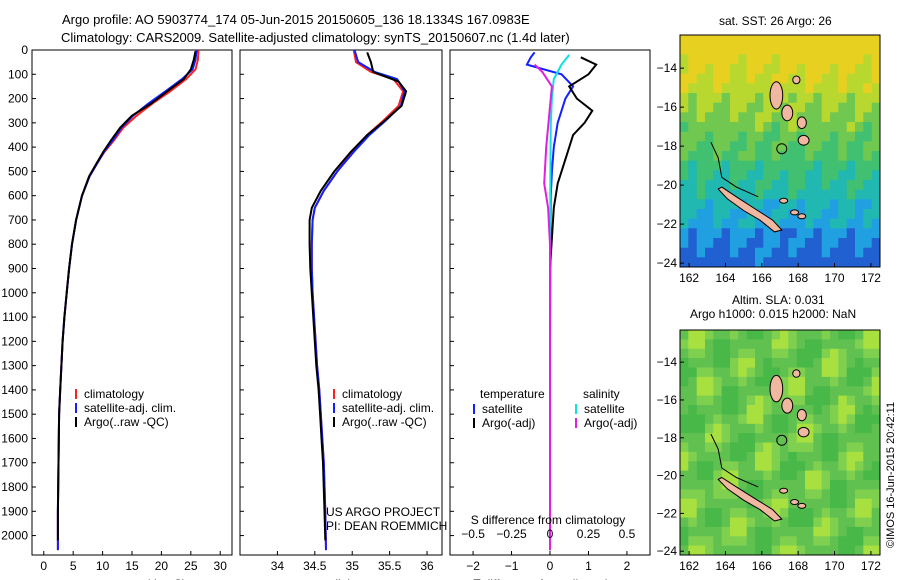 The height and width of the screenshot is (580, 900). Describe the element at coordinates (588, 566) in the screenshot. I see `x-tick-label-difference: 1` at that location.